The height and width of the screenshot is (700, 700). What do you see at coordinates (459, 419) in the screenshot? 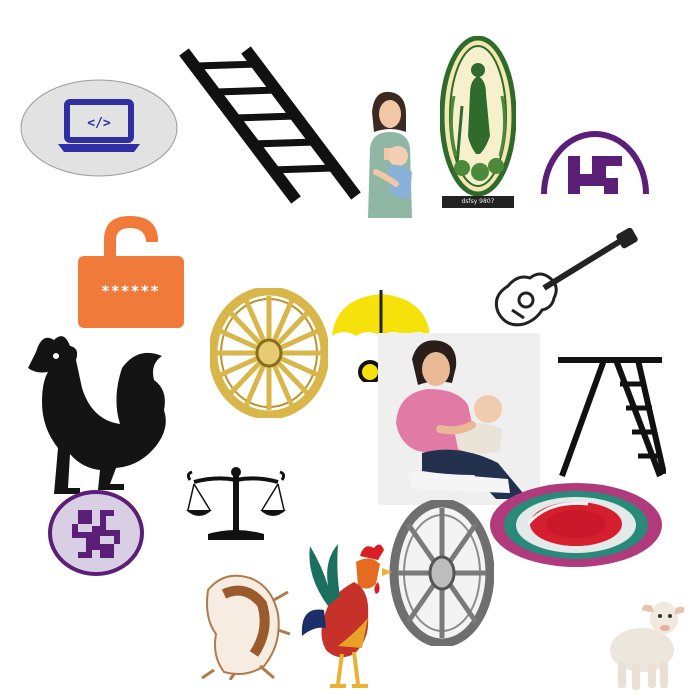
I see `mother-feeding-icon` at bounding box center [459, 419].